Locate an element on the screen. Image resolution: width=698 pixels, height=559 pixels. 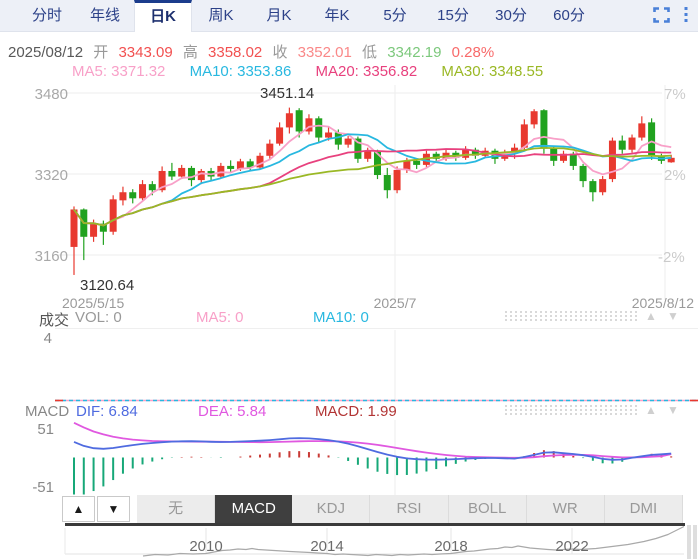
macd-dif-value: DIF: 6.84 is located at coordinates (107, 411).